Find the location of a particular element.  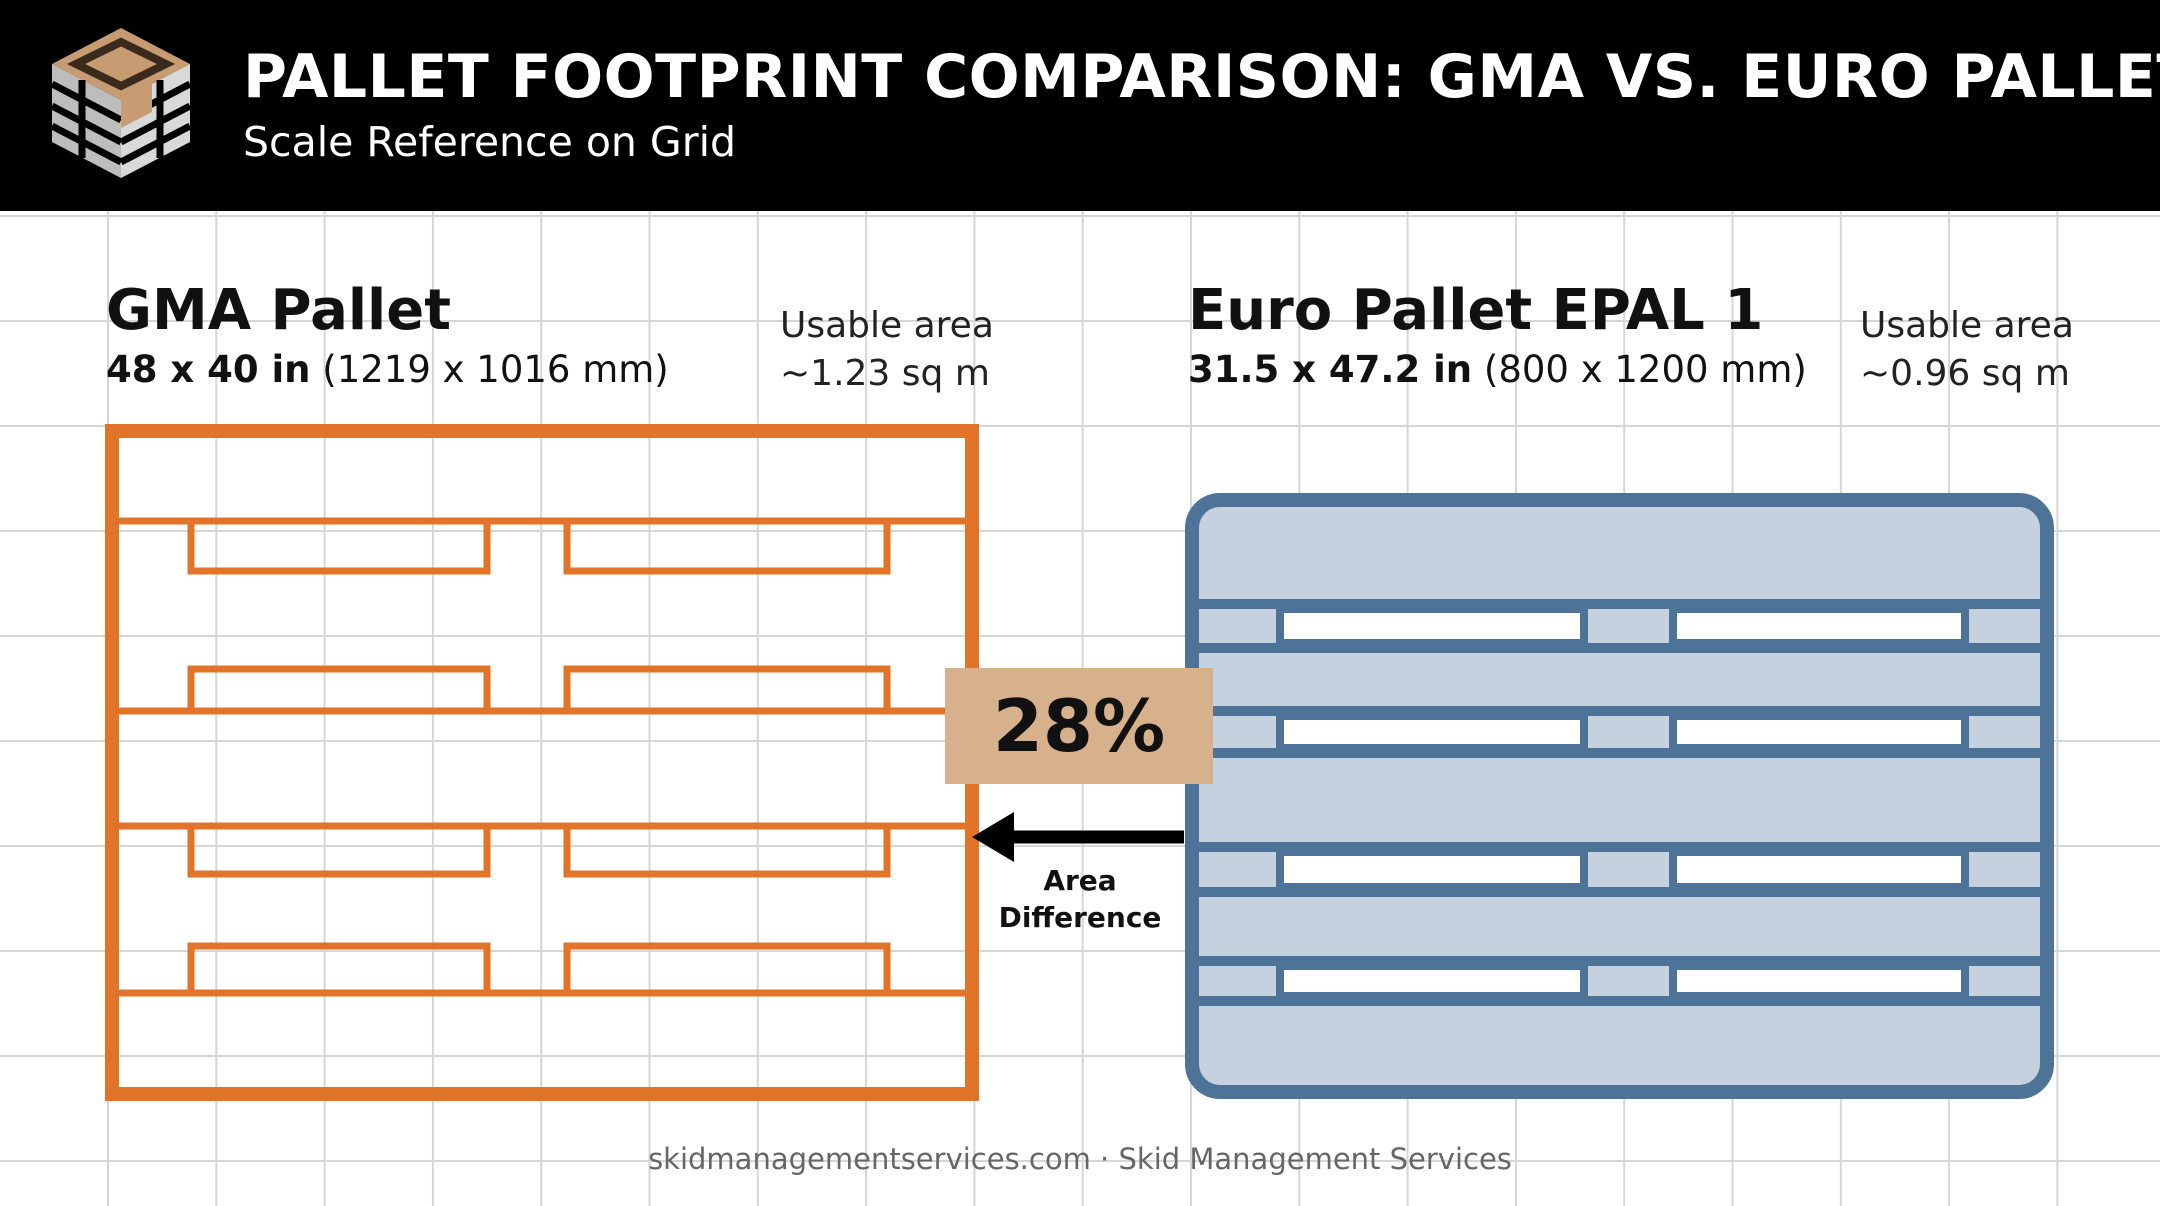

euro-slot-1b is located at coordinates (1819, 626).